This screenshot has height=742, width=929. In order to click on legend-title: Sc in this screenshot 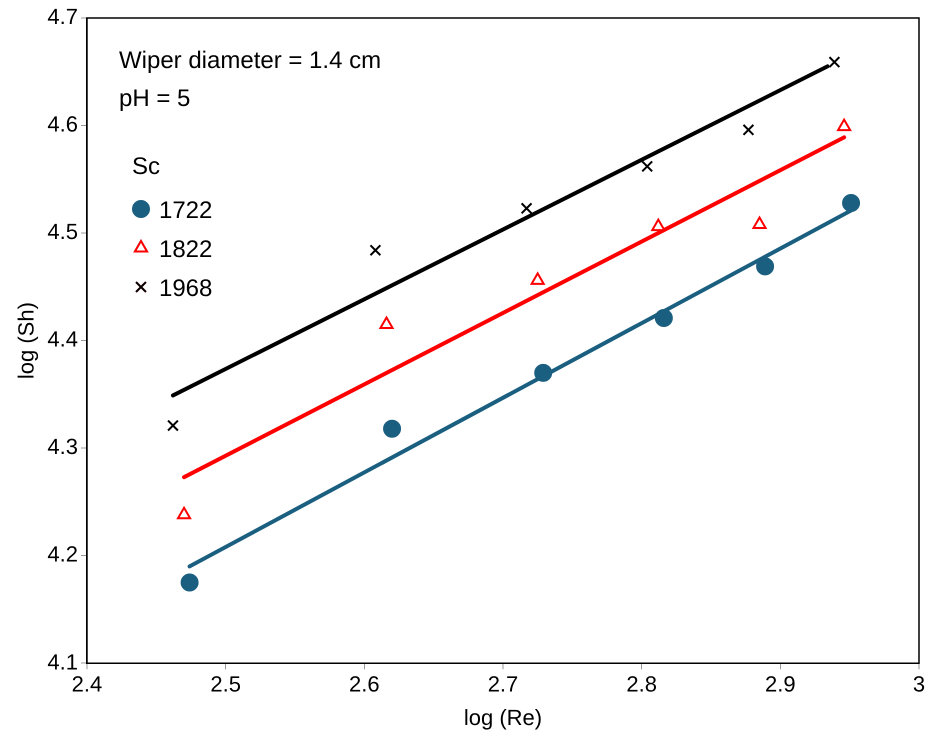, I will do `click(146, 166)`.